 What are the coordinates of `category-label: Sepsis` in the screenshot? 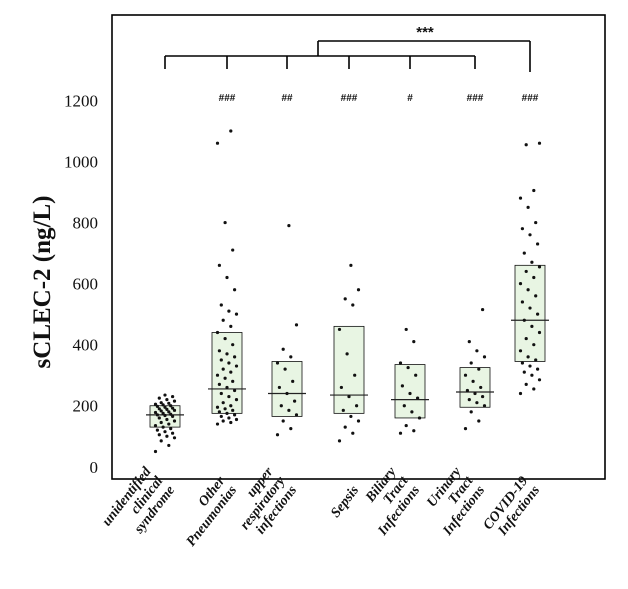 It's located at (345, 502).